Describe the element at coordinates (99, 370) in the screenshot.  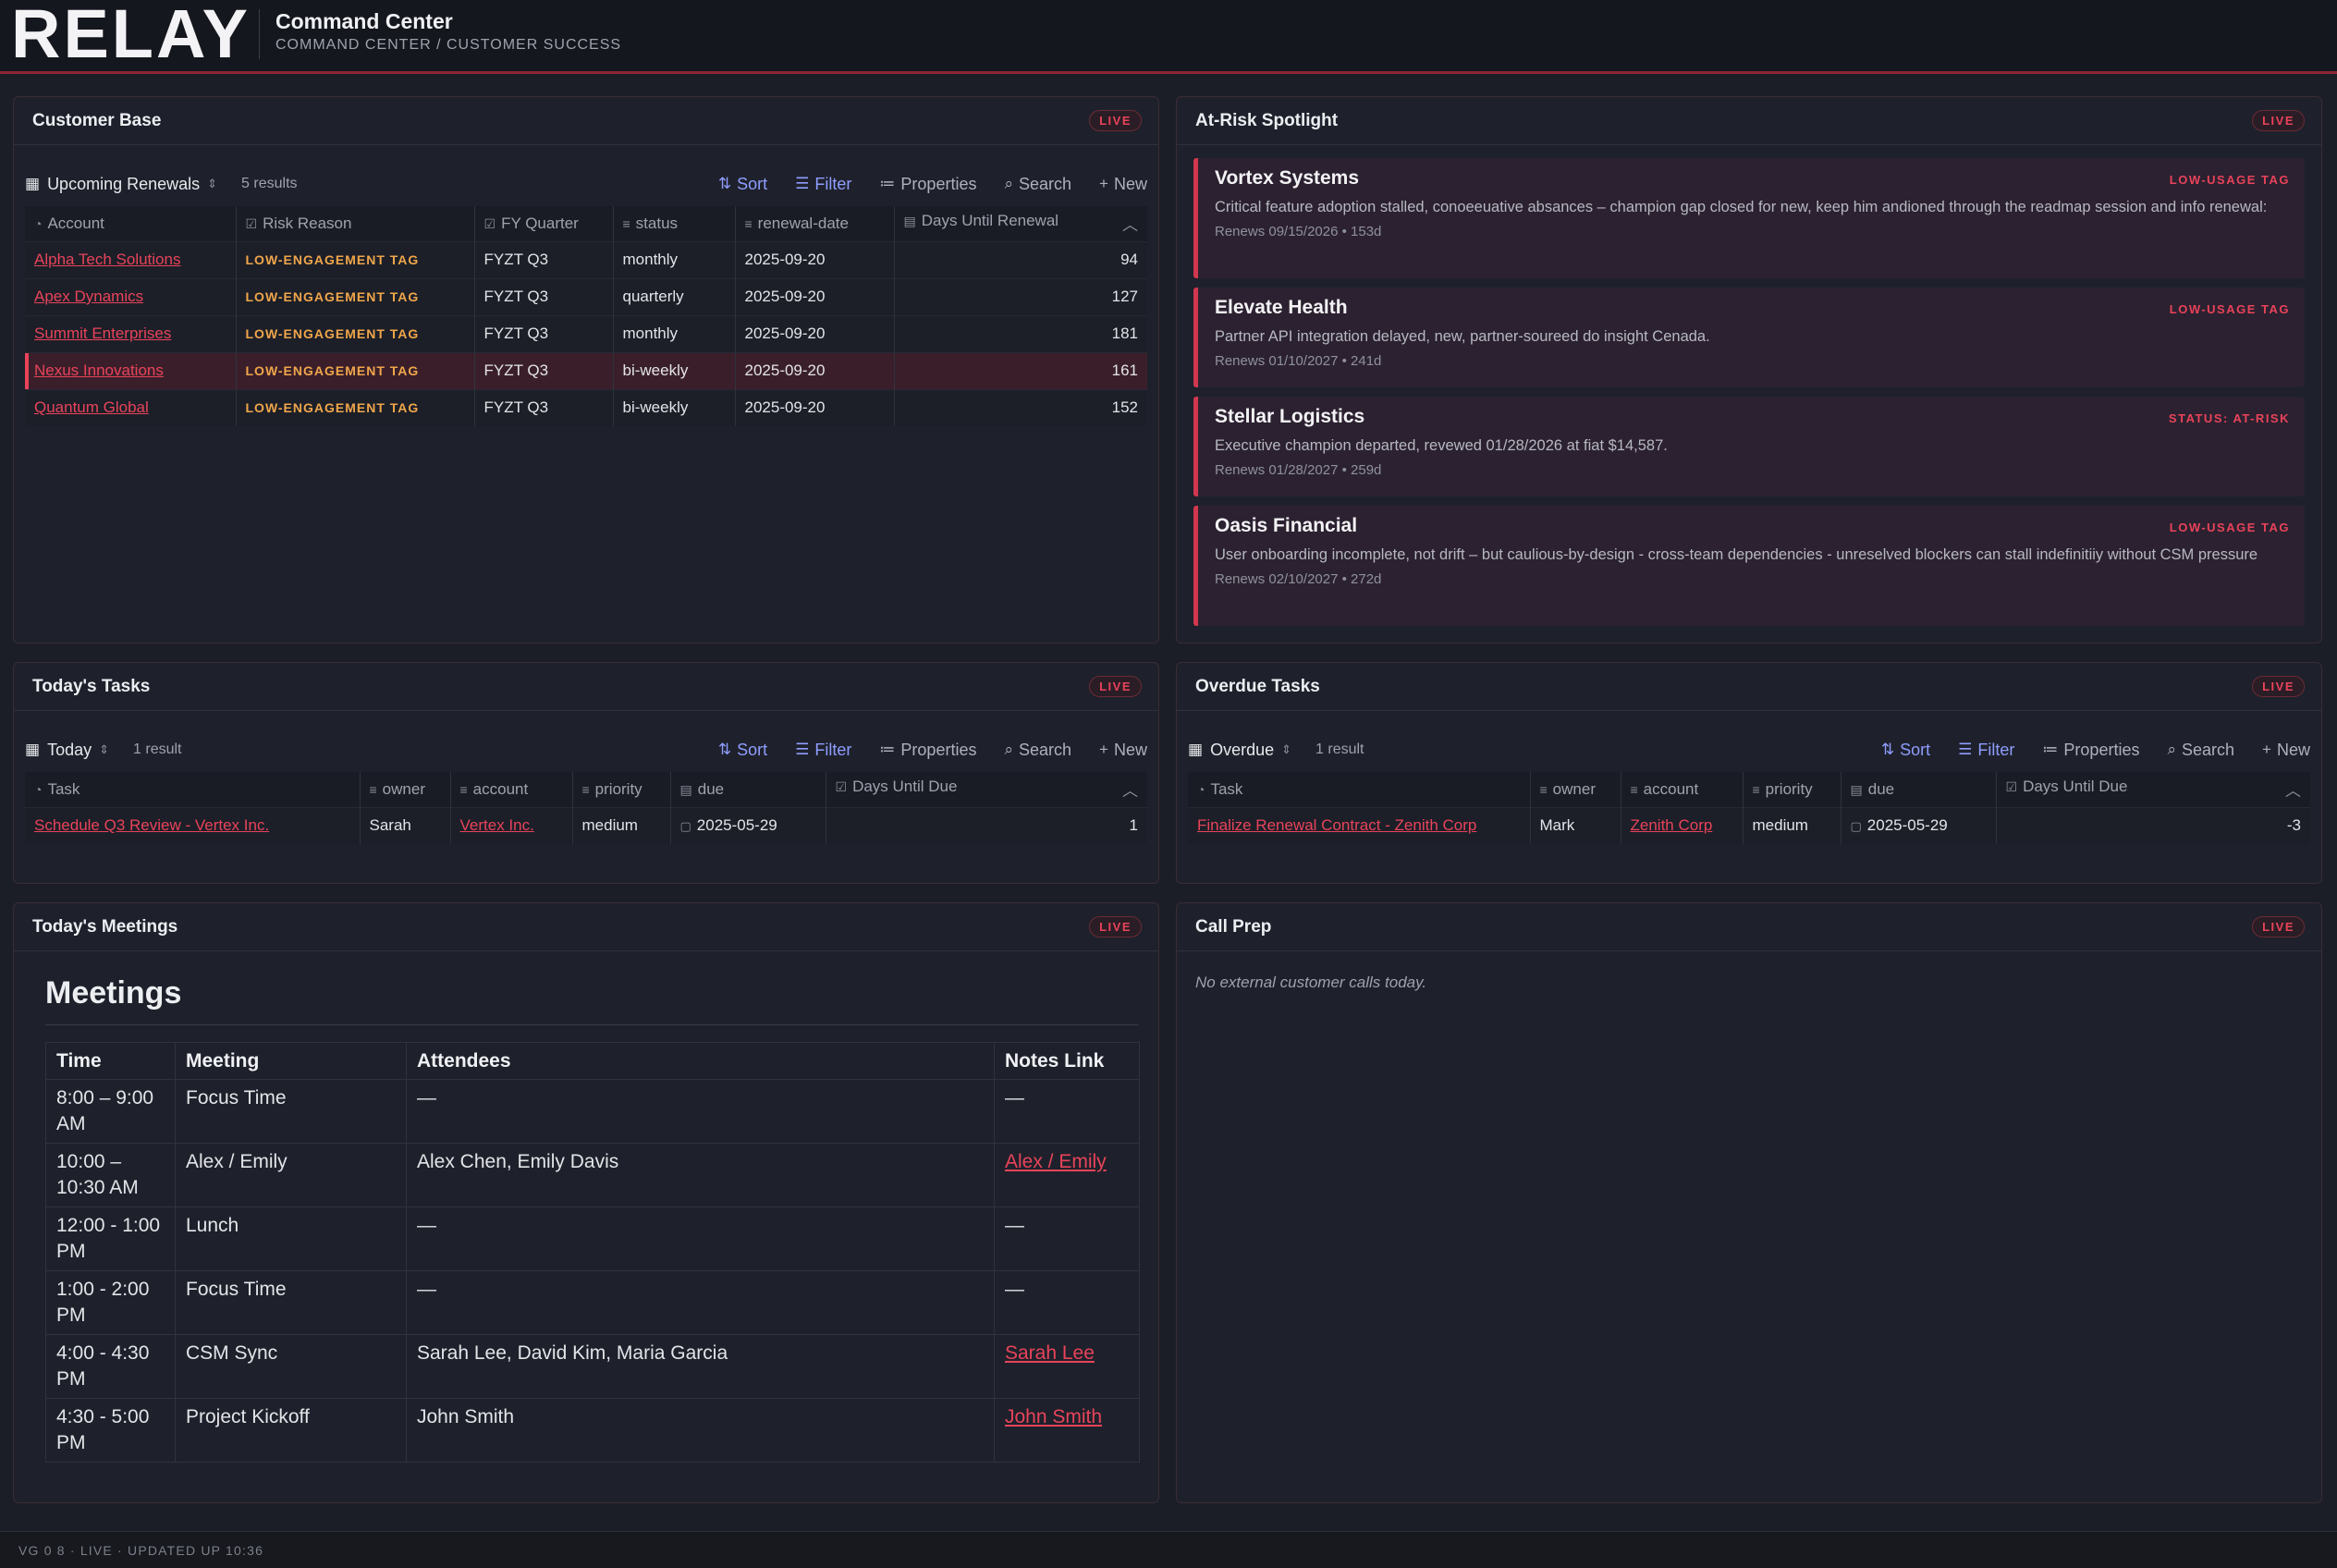
I see `account-link: Nexus Innovations` at that location.